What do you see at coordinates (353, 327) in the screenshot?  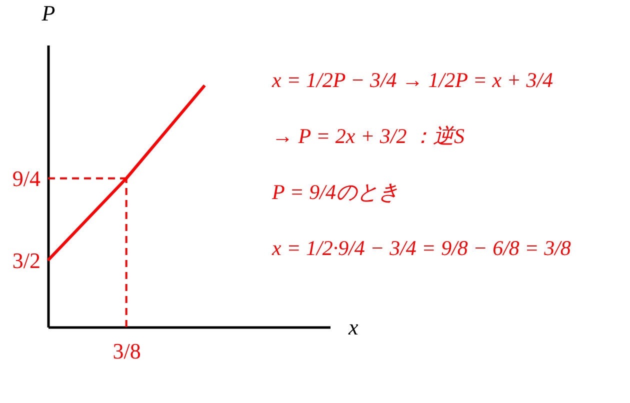 I see `x-axis-title: x` at bounding box center [353, 327].